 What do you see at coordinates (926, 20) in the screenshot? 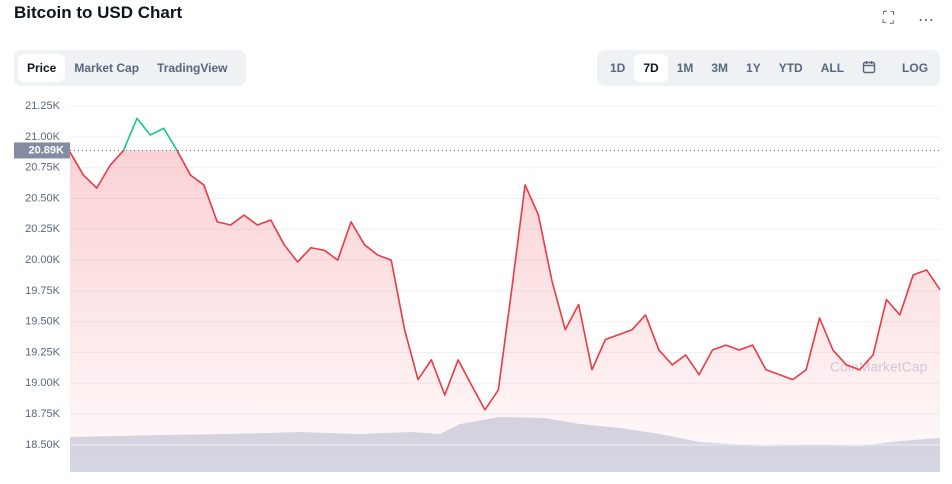
I see `more-icon: ⋯` at bounding box center [926, 20].